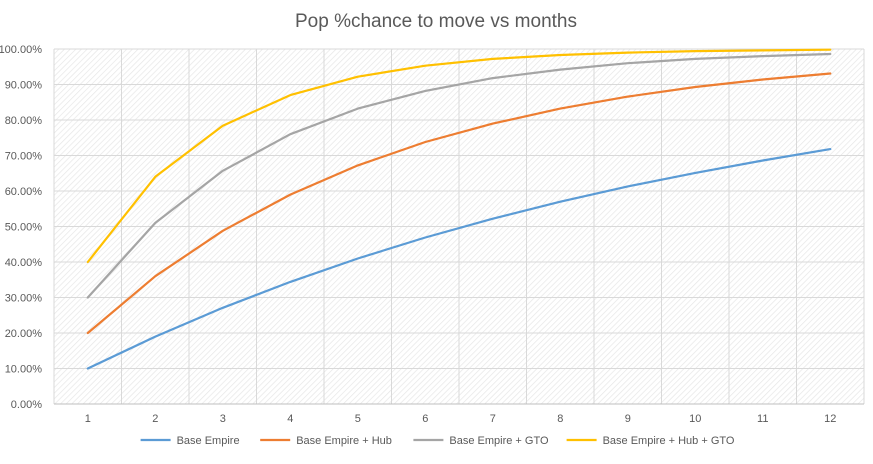  I want to click on legend-item: Base Empire + Hub + GTO, so click(650, 441).